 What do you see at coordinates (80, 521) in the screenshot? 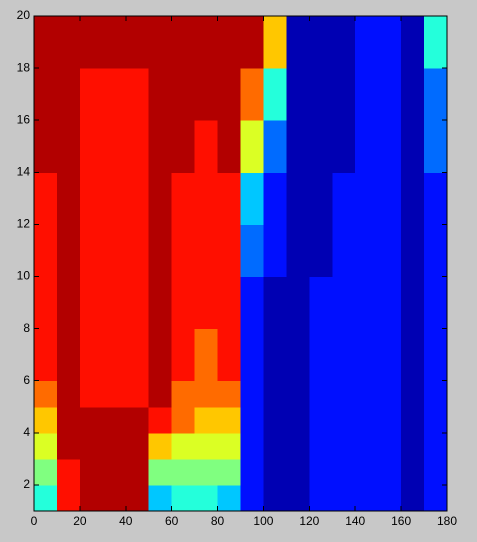
I see `x-tick-label: 20` at bounding box center [80, 521].